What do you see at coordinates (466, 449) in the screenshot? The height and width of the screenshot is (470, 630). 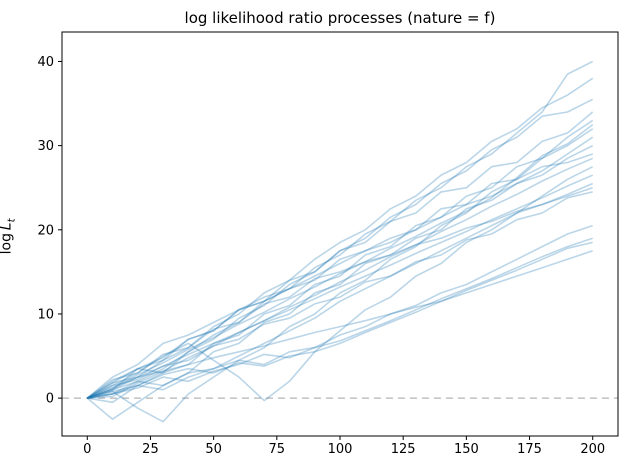 I see `x-tick-label: 150` at bounding box center [466, 449].